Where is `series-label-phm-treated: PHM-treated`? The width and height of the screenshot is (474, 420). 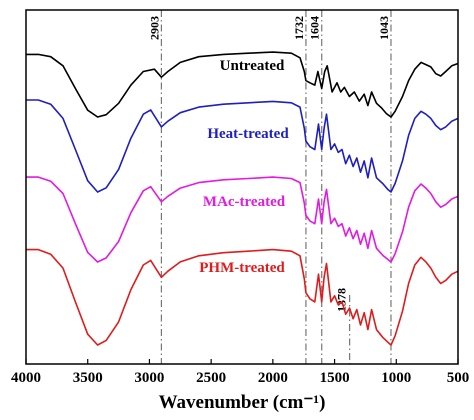 series-label-phm-treated: PHM-treated is located at coordinates (242, 268).